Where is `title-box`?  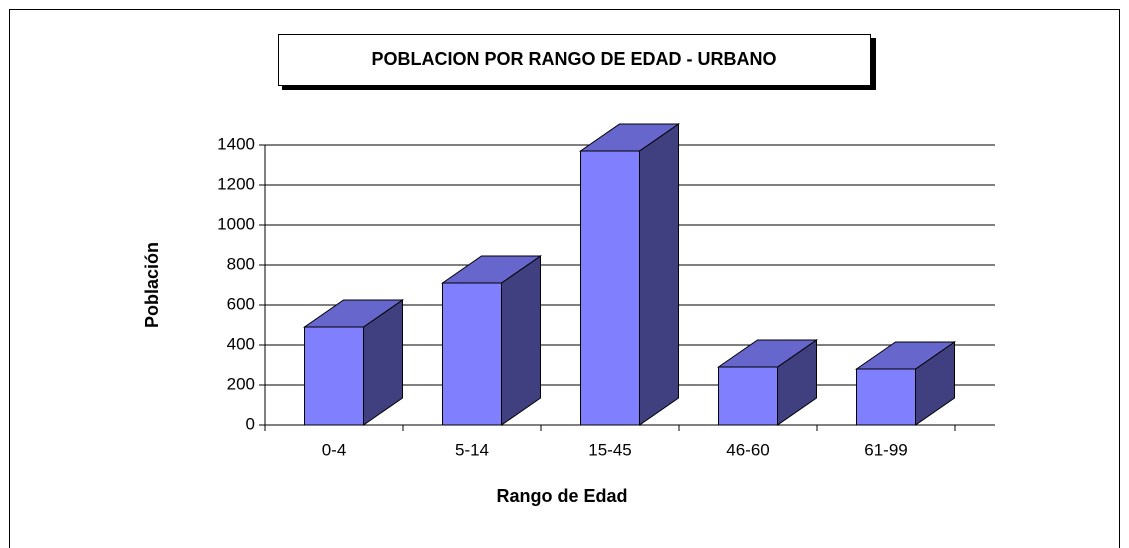
title-box is located at coordinates (574, 60).